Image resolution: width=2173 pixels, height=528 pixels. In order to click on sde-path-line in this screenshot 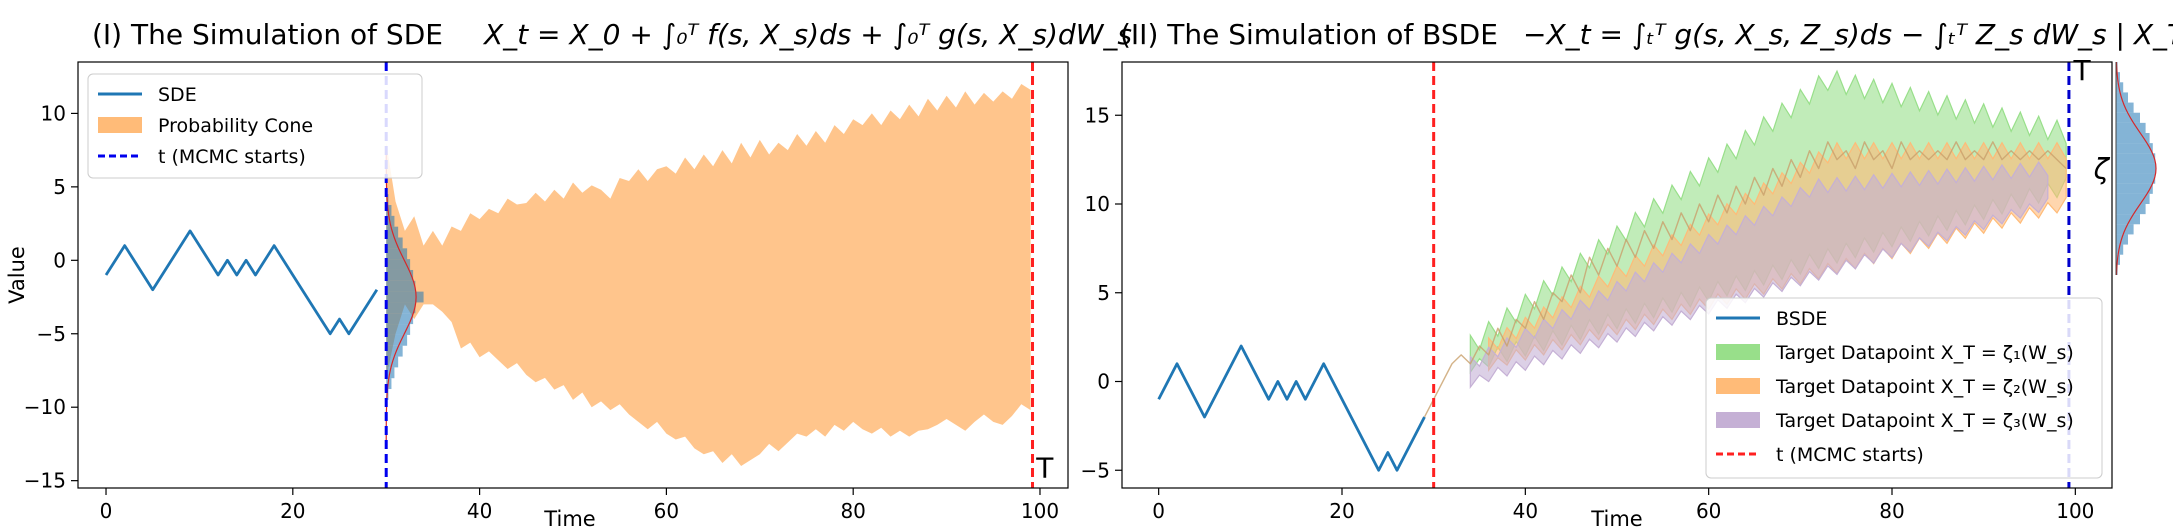, I will do `click(241, 282)`.